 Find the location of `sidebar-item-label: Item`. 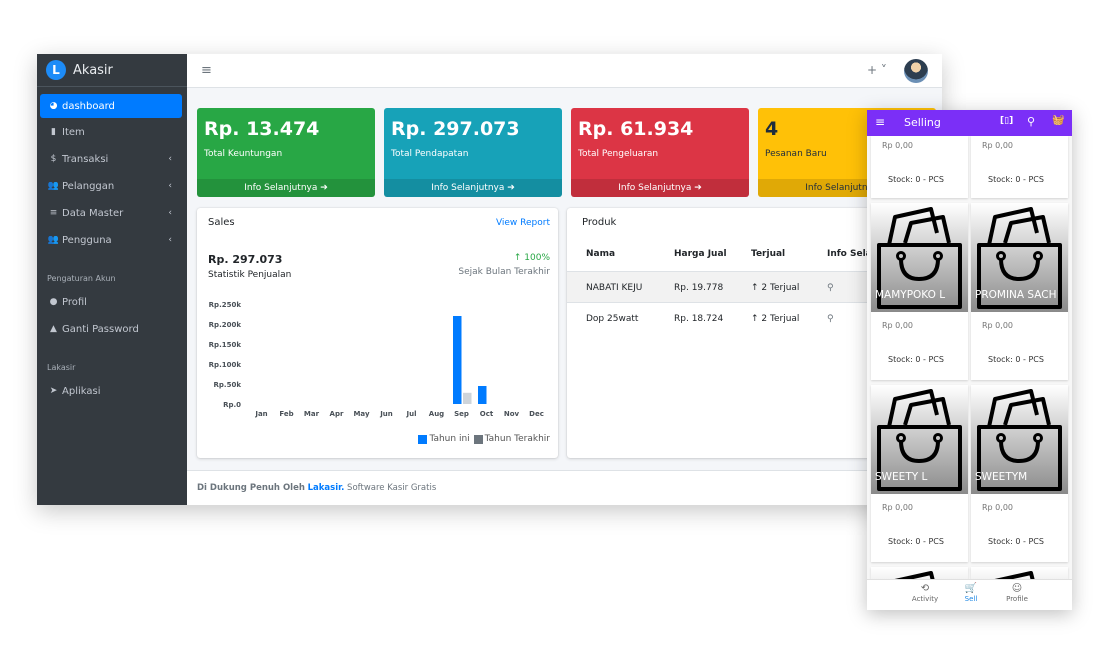

sidebar-item-label: Item is located at coordinates (73, 132).